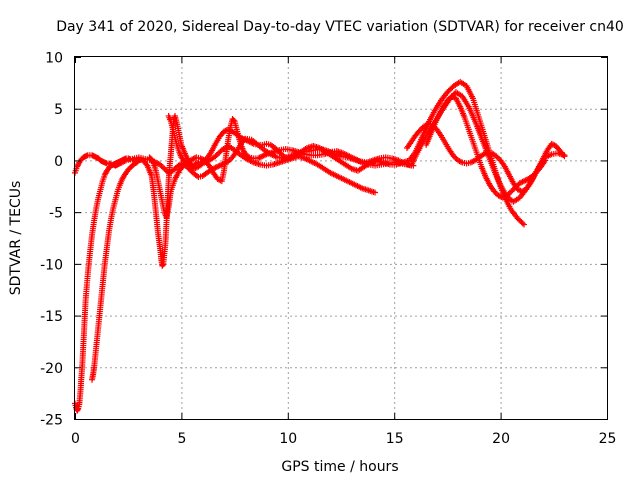 Image resolution: width=640 pixels, height=480 pixels. Describe the element at coordinates (51, 317) in the screenshot. I see `y-tick-label: -15` at that location.